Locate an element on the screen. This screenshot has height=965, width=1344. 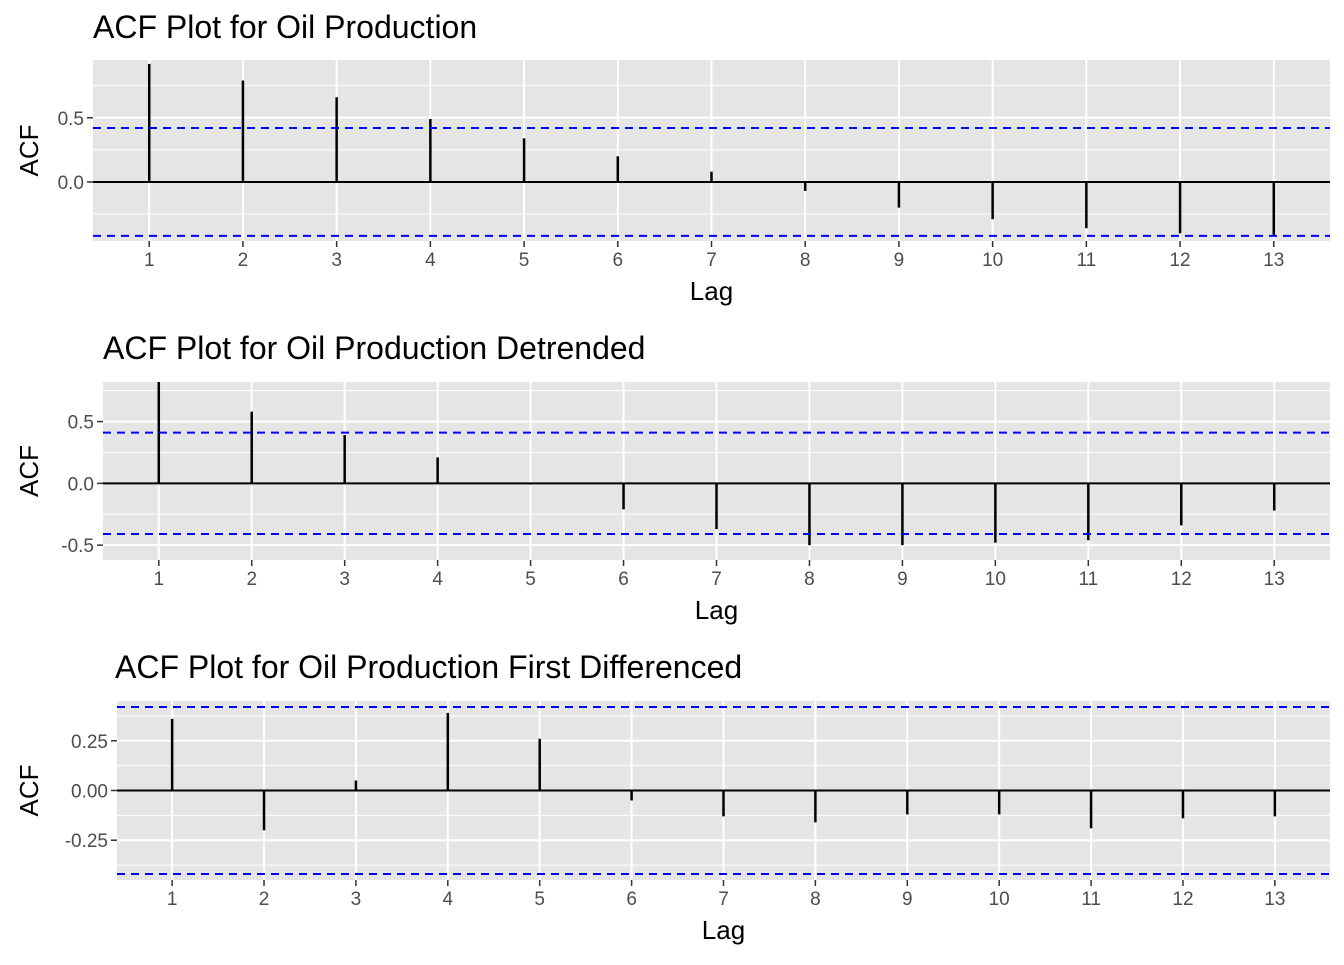
chart-title: ACF Plot for Oil Production Detrended is located at coordinates (374, 348).